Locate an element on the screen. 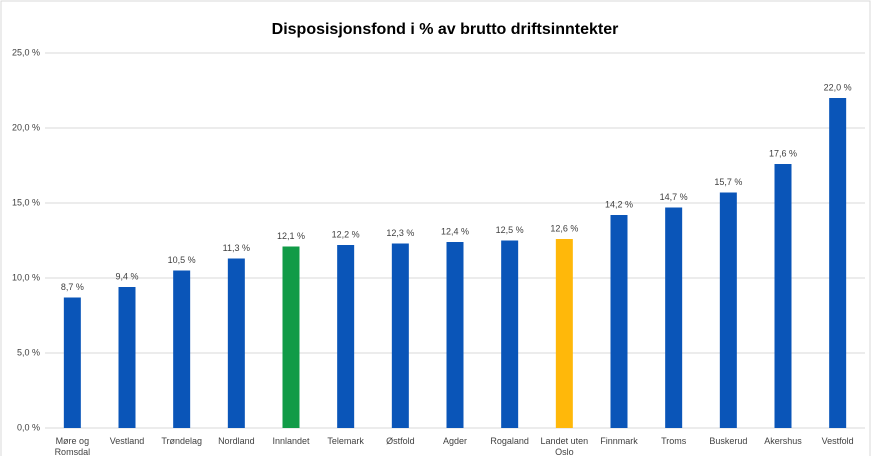 This screenshot has width=871, height=456. data-label: 22,0 % is located at coordinates (838, 87).